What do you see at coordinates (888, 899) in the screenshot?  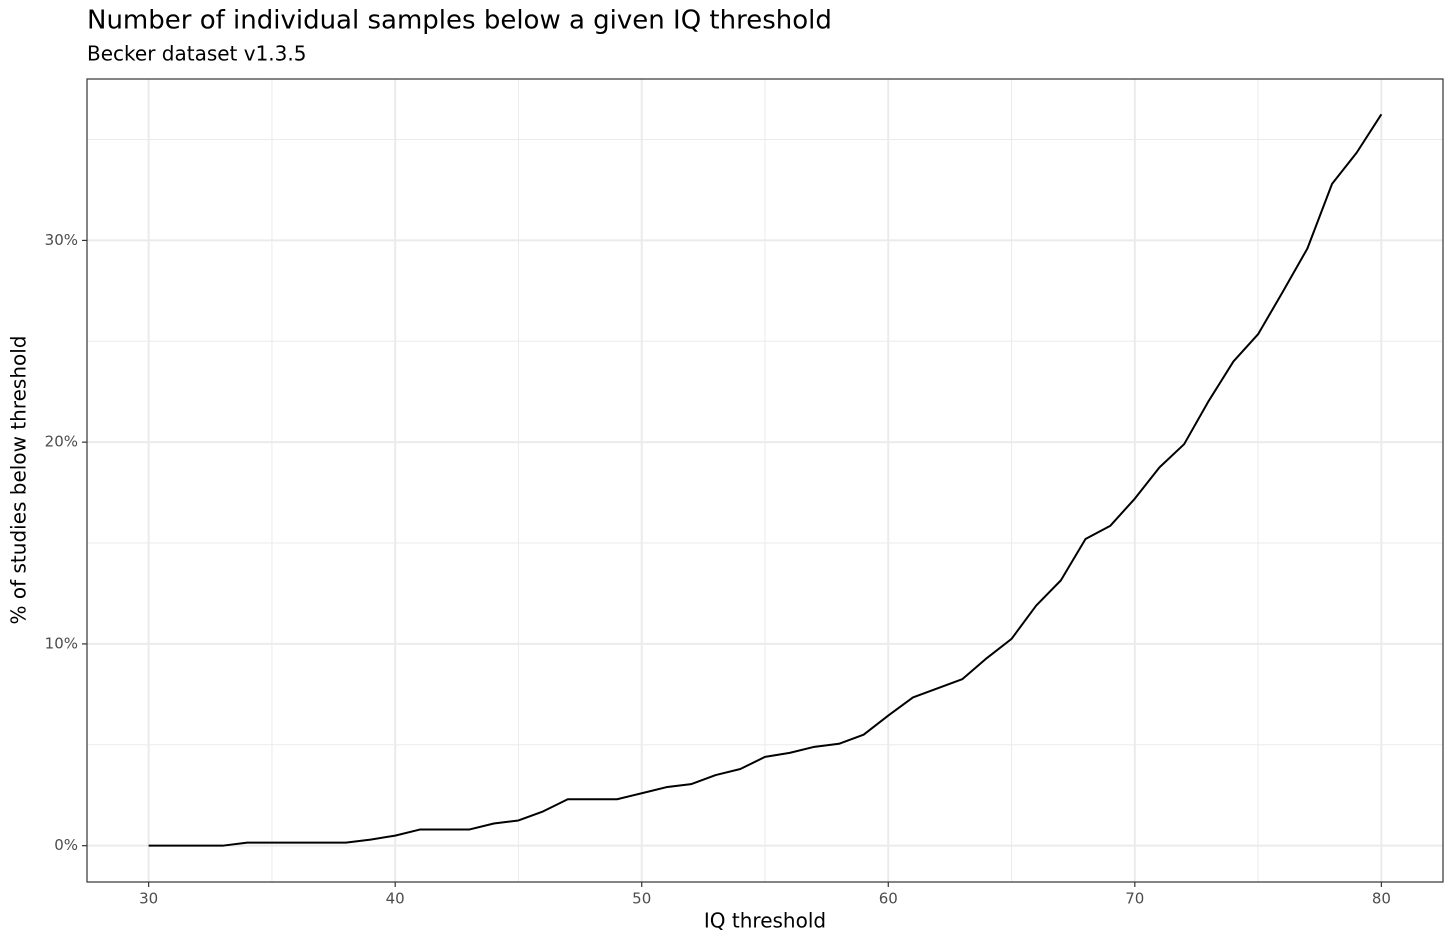 I see `x-tick-label: 60` at bounding box center [888, 899].